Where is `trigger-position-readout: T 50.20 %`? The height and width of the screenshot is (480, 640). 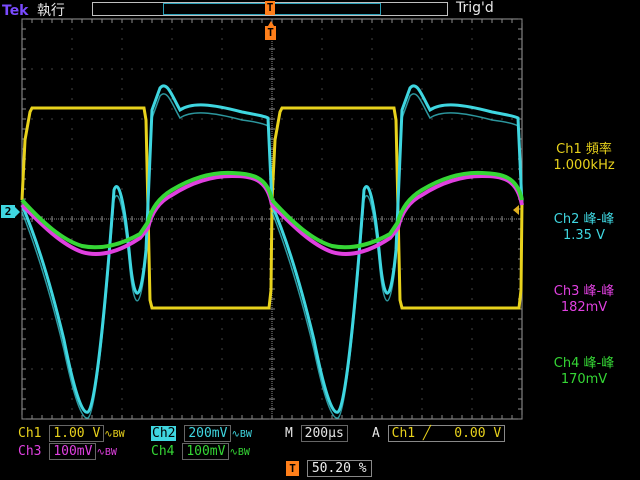
trigger-position-readout: T 50.20 % is located at coordinates (329, 469).